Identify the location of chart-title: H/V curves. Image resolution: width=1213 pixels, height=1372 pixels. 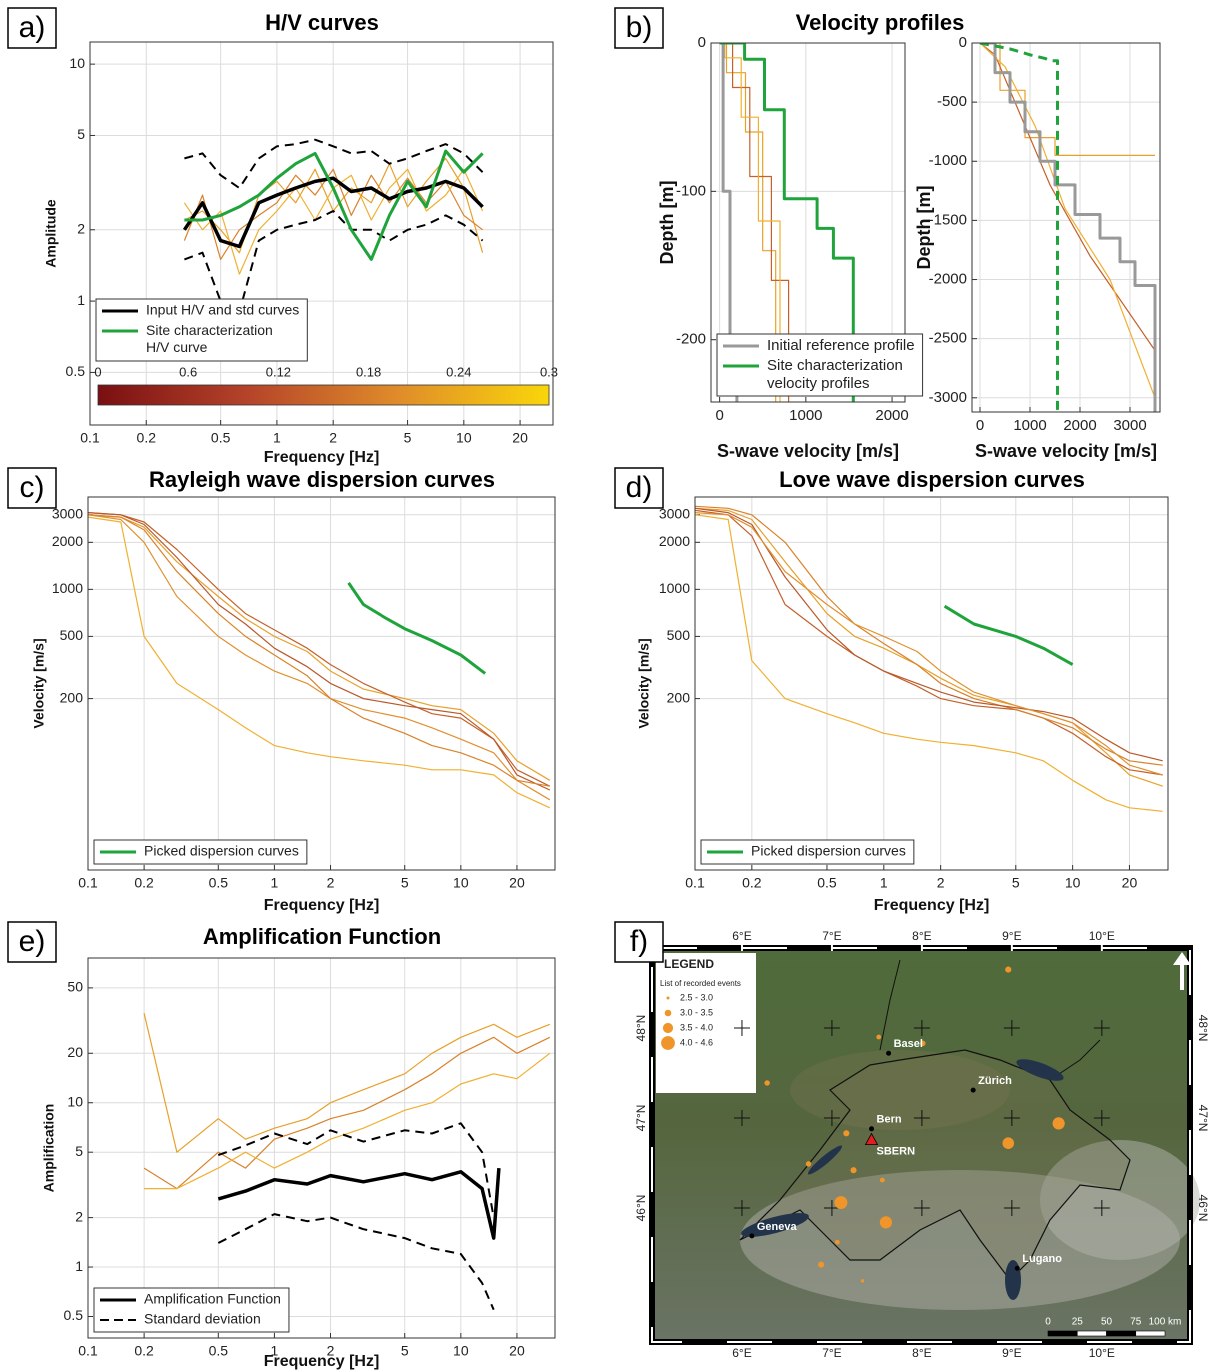
(322, 22).